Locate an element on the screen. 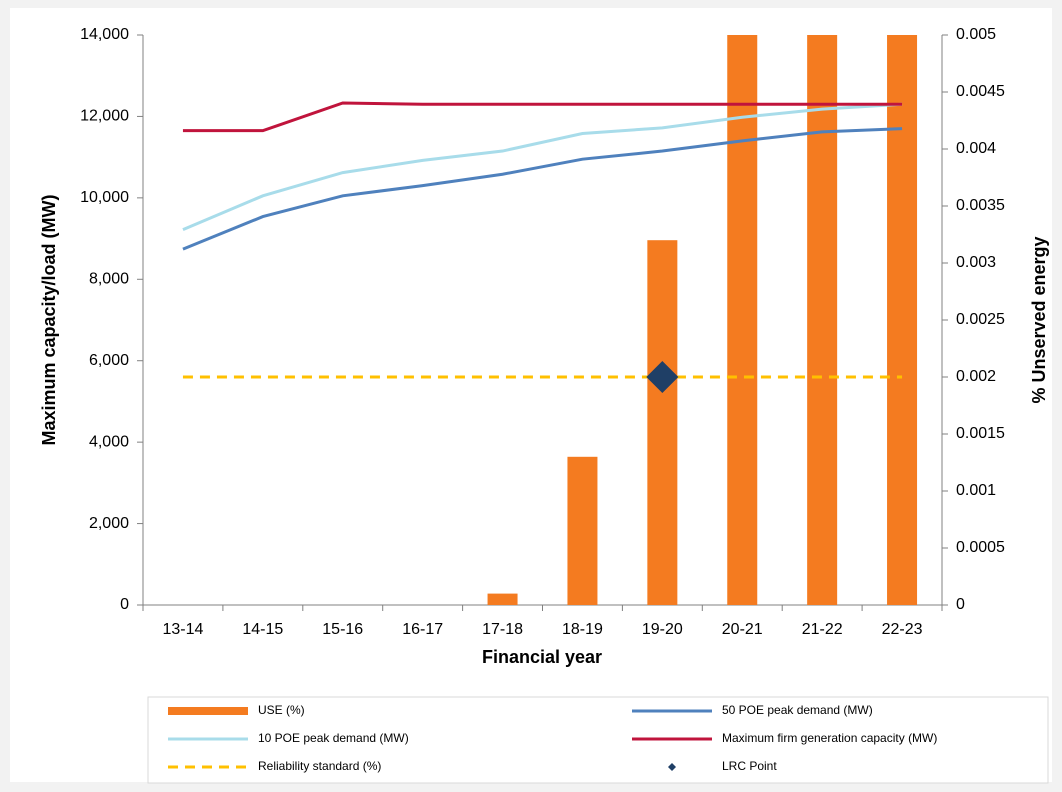 This screenshot has height=792, width=1062. y2-tick-label: 0.0005 is located at coordinates (980, 547).